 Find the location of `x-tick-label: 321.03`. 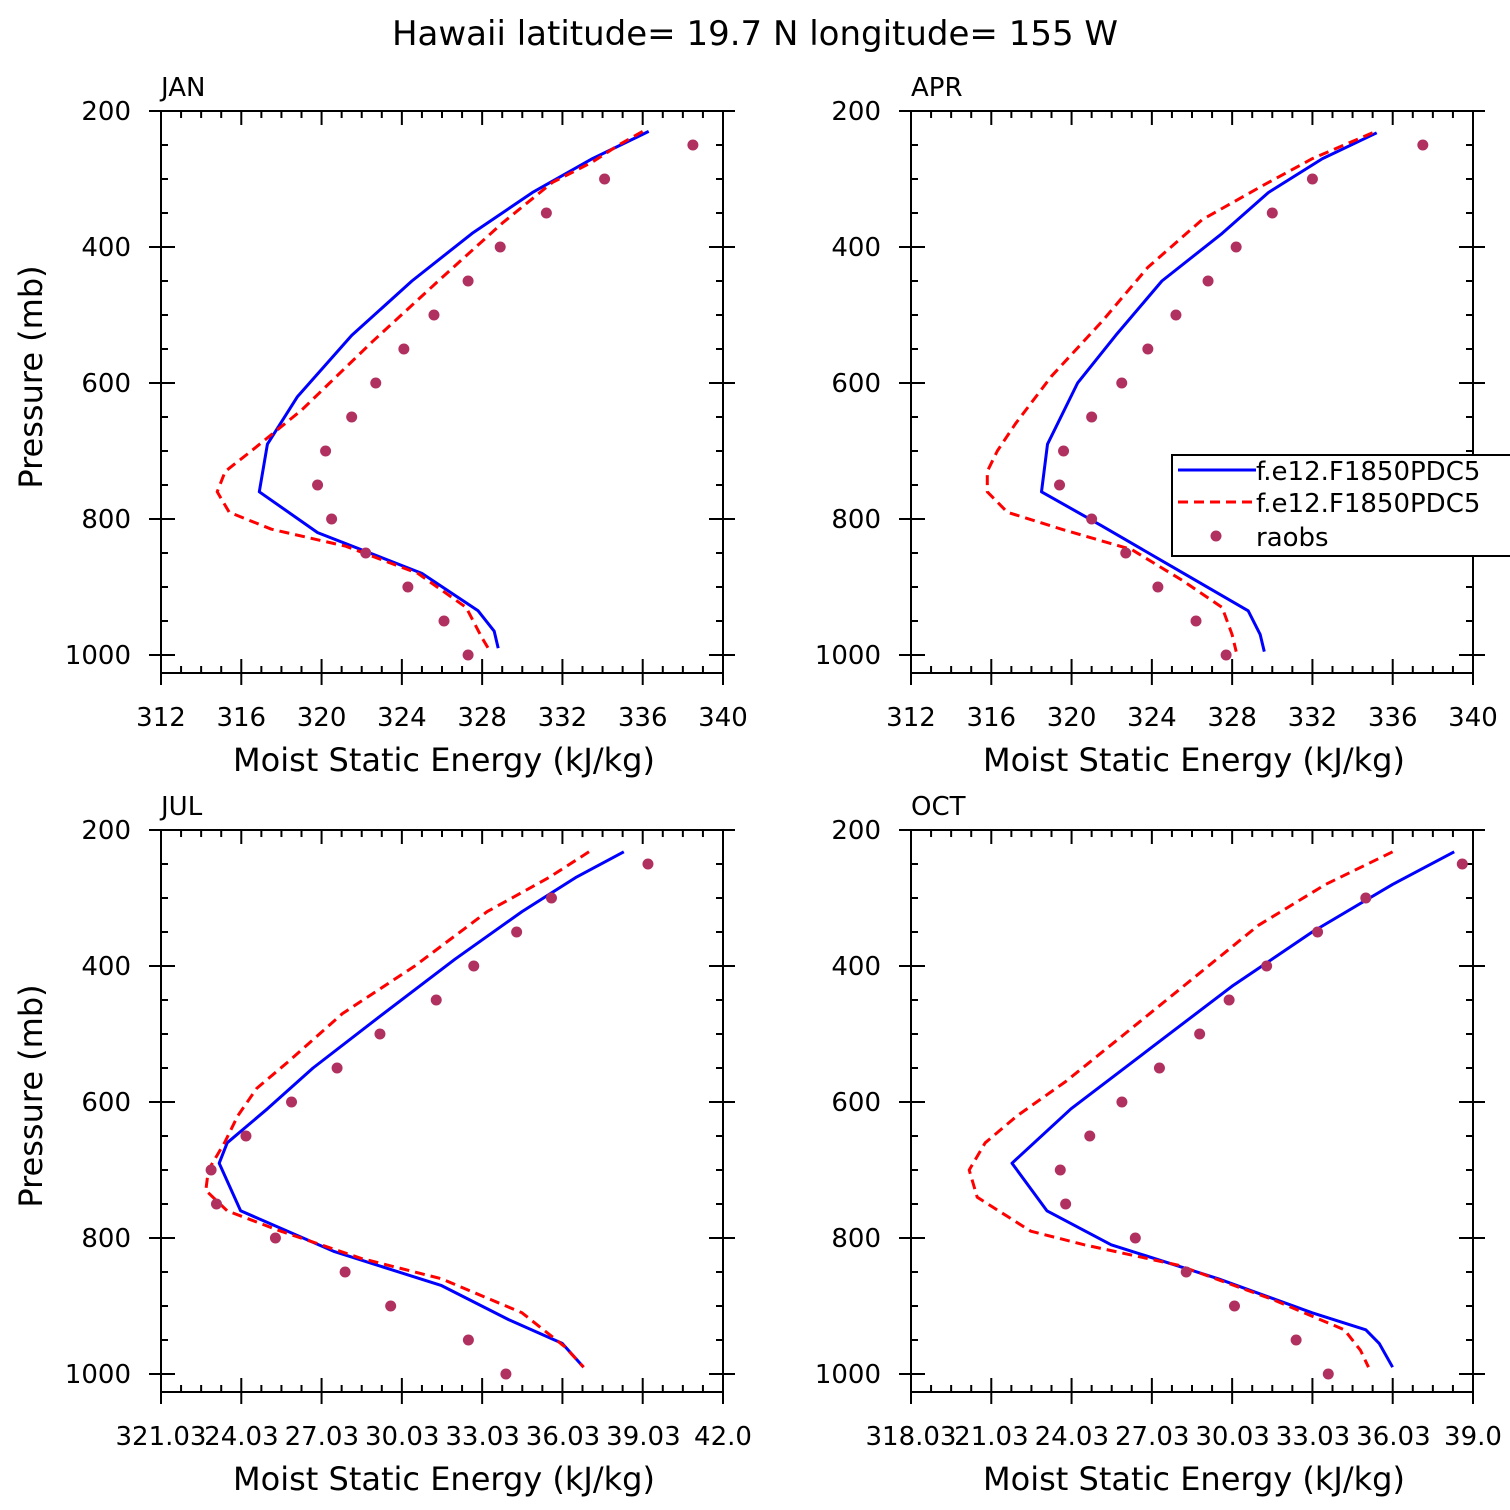

x-tick-label: 321.03 is located at coordinates (161, 1437).